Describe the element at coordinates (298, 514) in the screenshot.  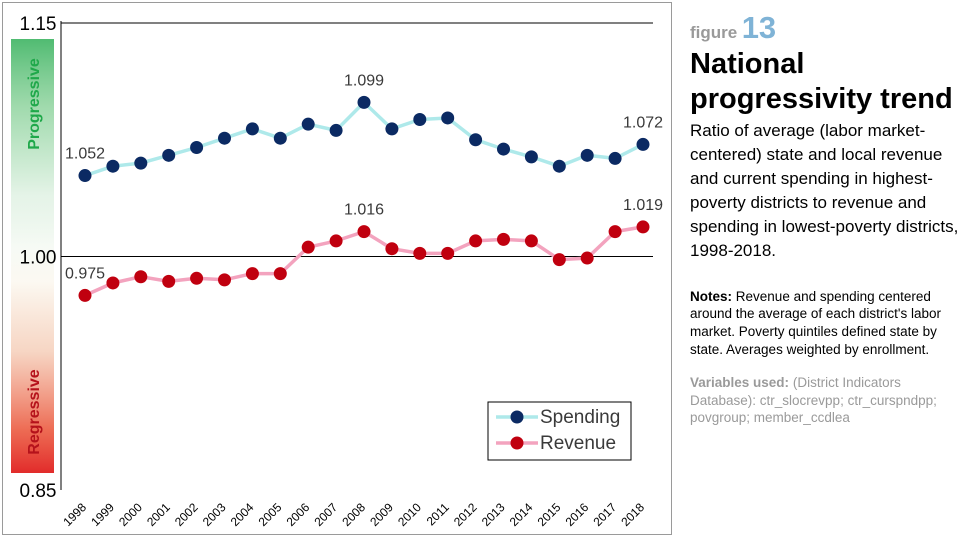
I see `x-tick-label: 2006` at that location.